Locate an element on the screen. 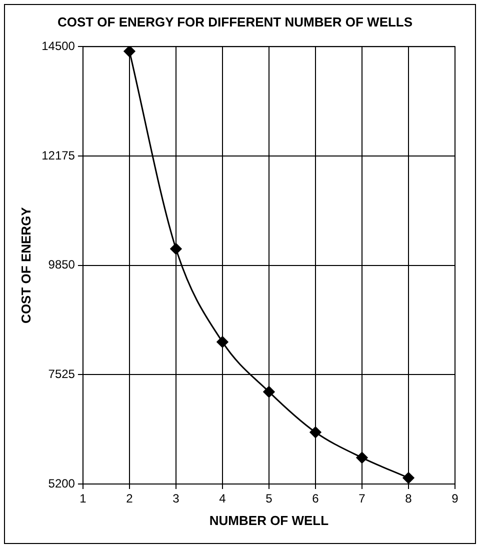 This screenshot has height=550, width=482. x-tick-label: 9 is located at coordinates (455, 499).